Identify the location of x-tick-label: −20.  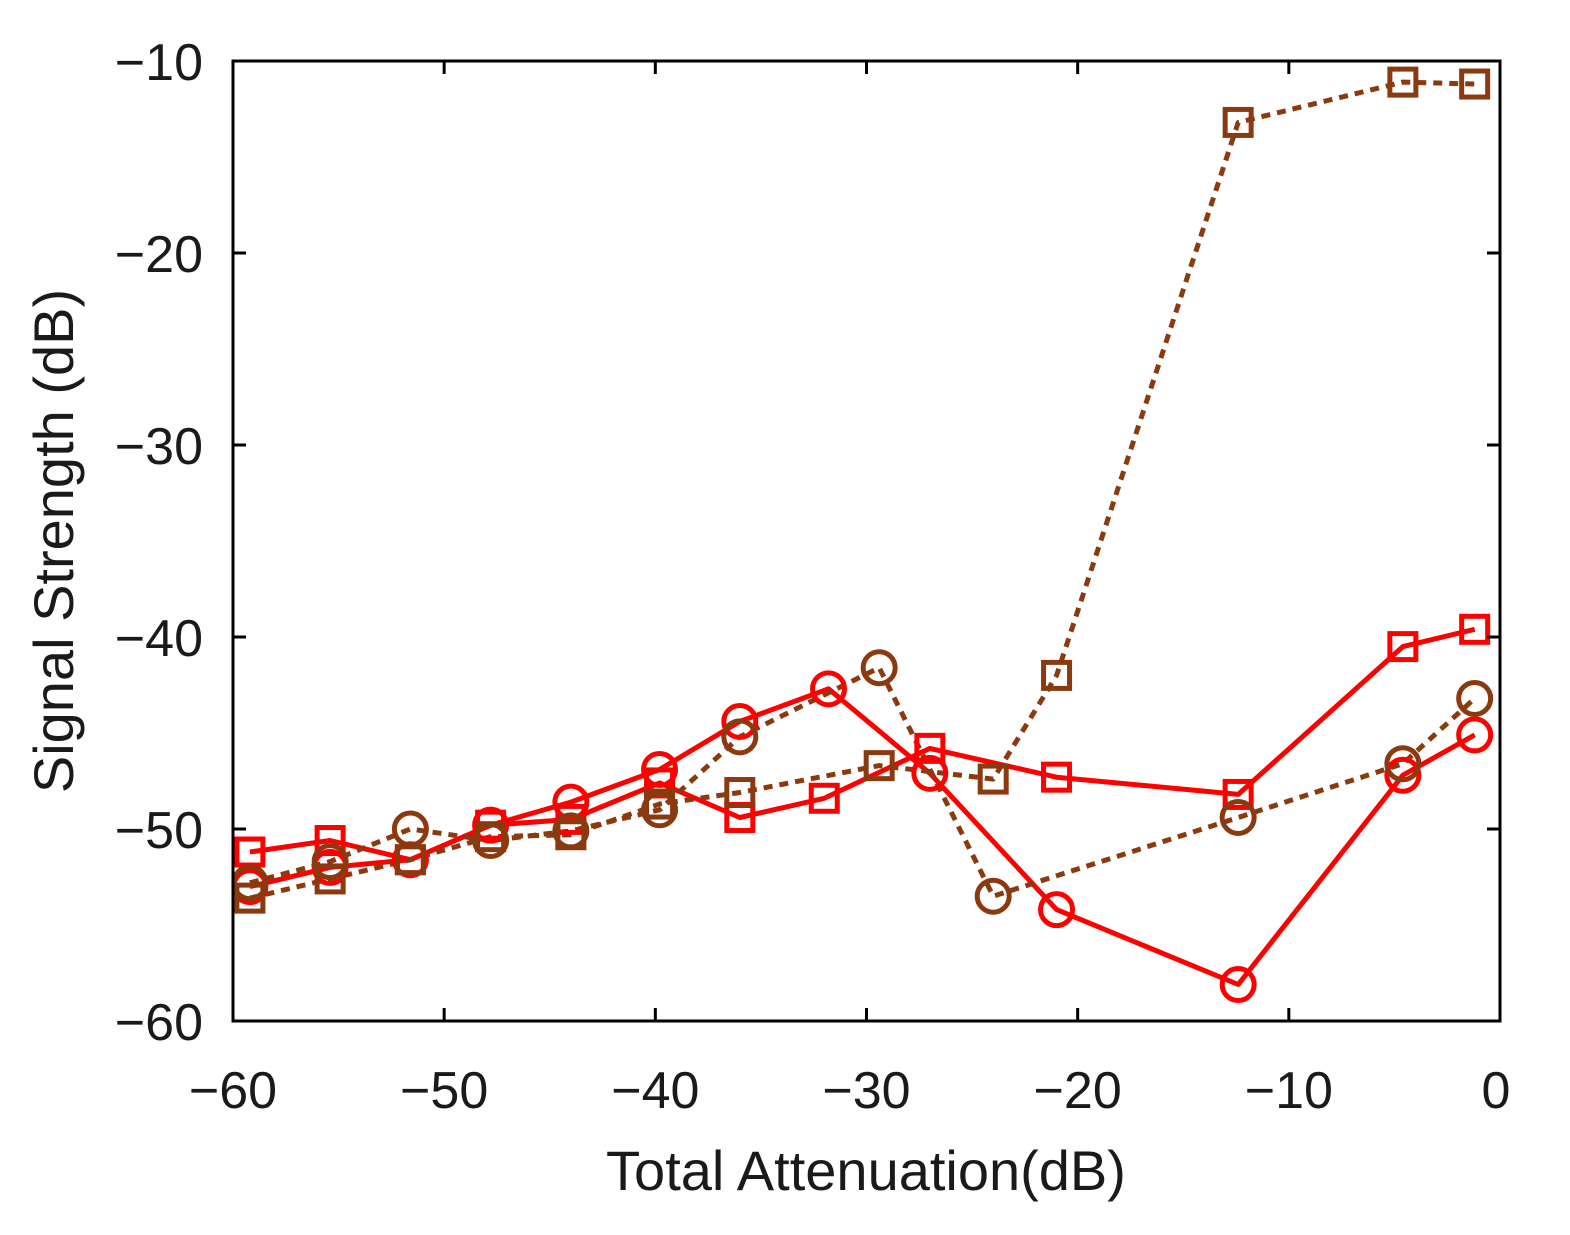
(1078, 1091).